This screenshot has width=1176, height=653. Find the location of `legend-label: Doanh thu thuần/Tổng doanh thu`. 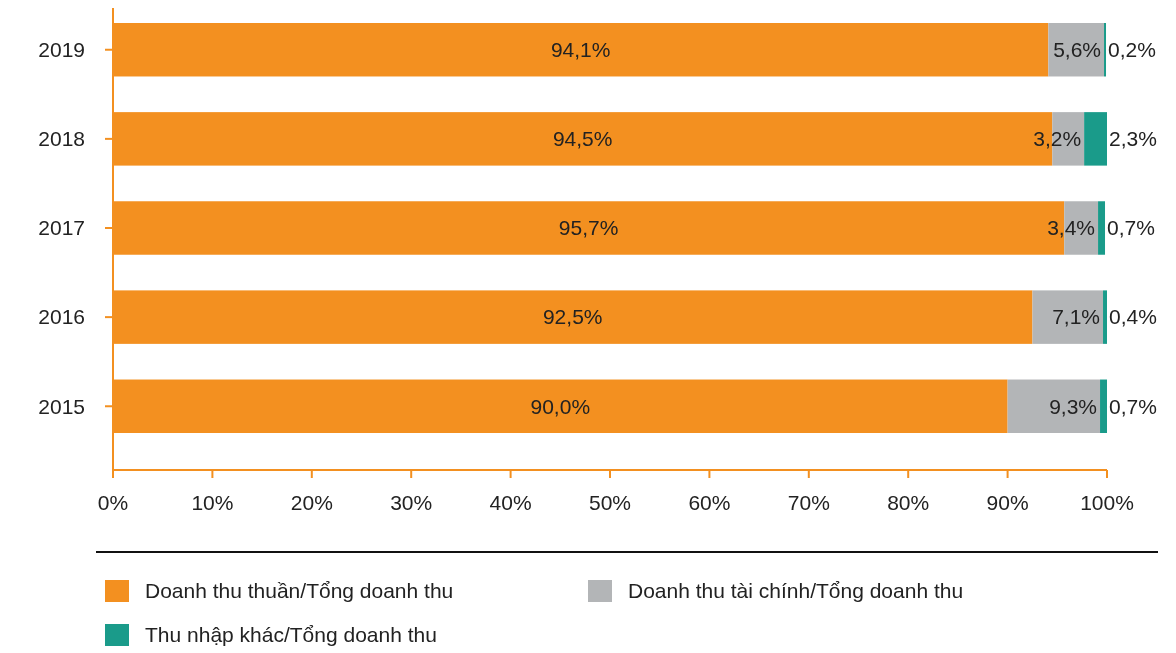

legend-label: Doanh thu thuần/Tổng doanh thu is located at coordinates (299, 591).